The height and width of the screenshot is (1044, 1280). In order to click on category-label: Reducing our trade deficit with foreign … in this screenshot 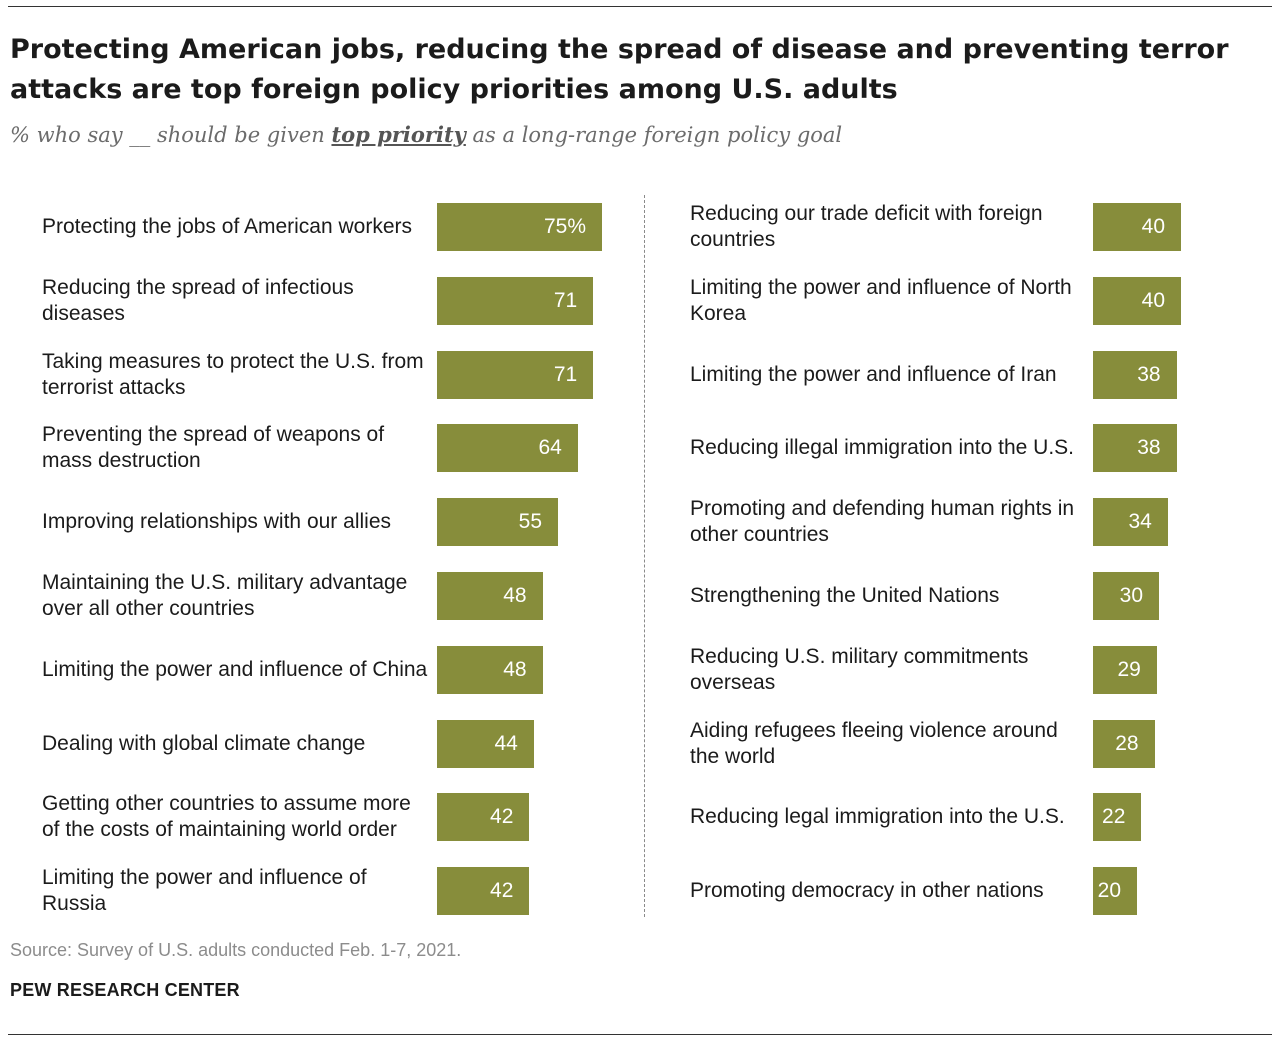, I will do `click(866, 226)`.